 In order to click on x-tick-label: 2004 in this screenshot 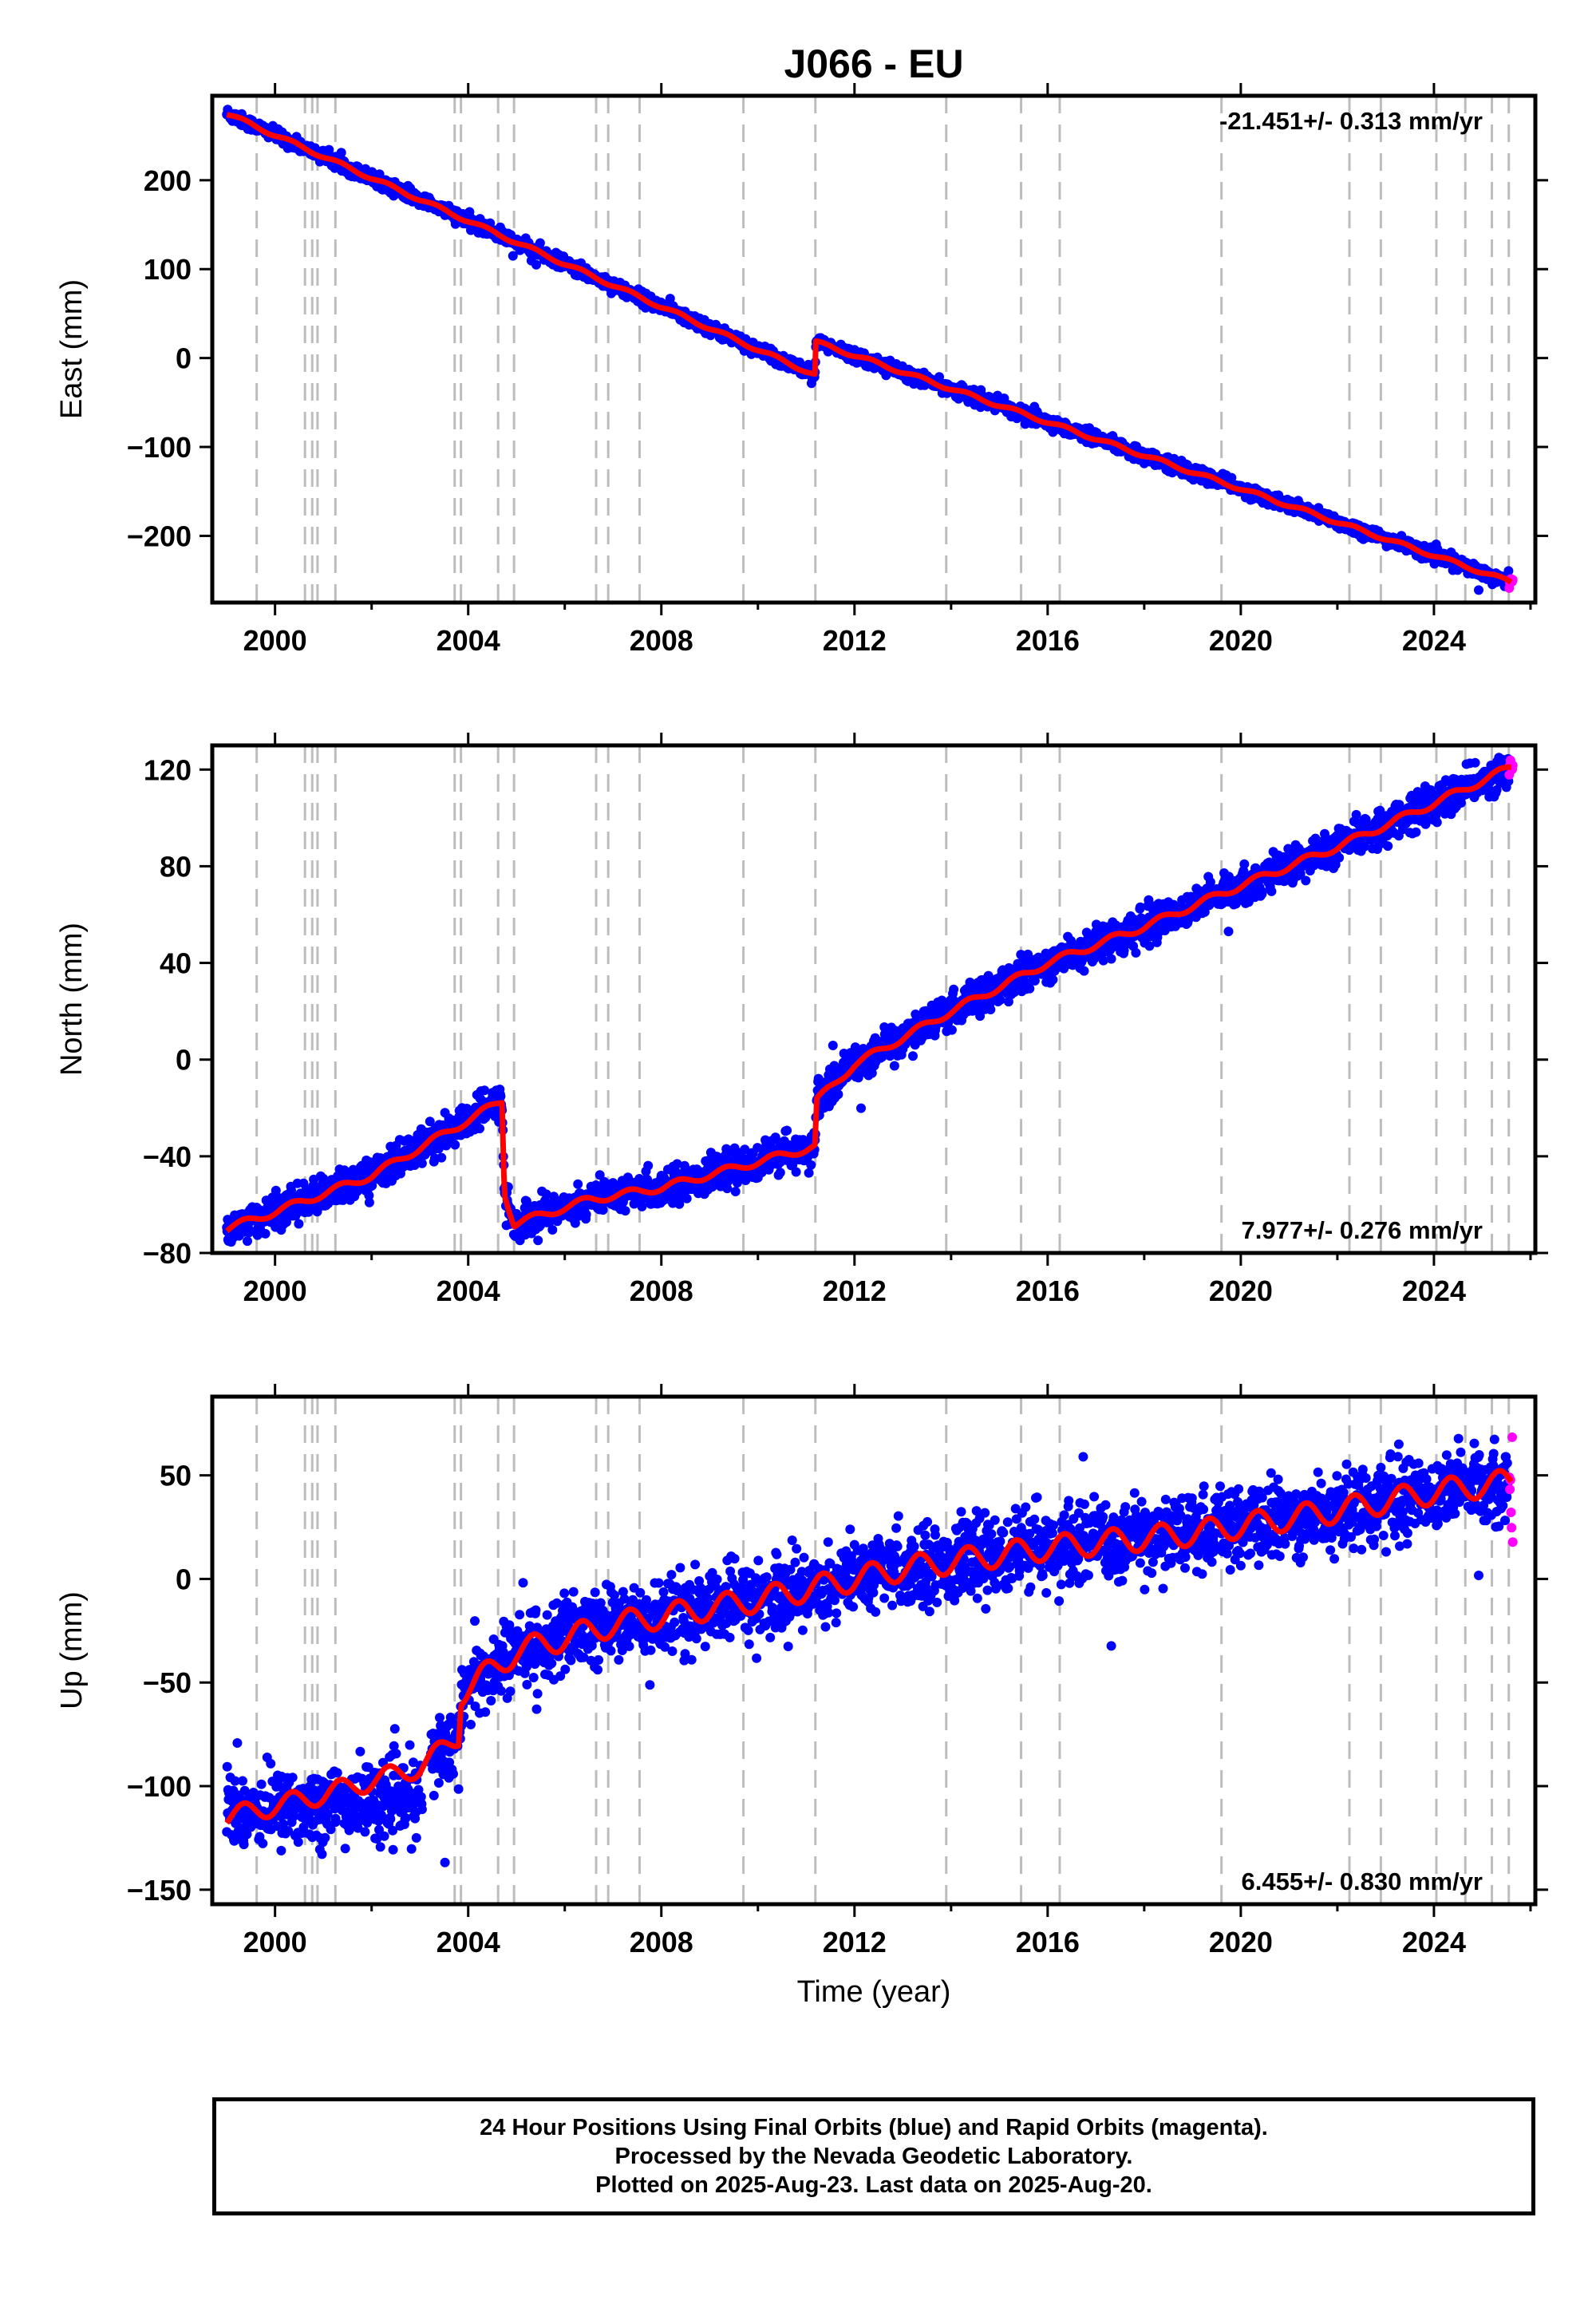, I will do `click(469, 640)`.